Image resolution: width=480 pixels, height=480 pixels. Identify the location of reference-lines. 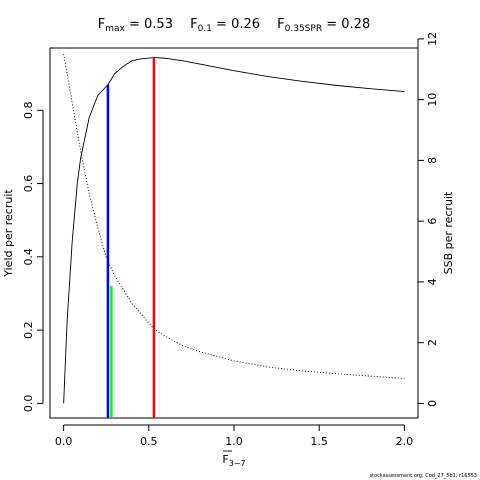
(131, 237).